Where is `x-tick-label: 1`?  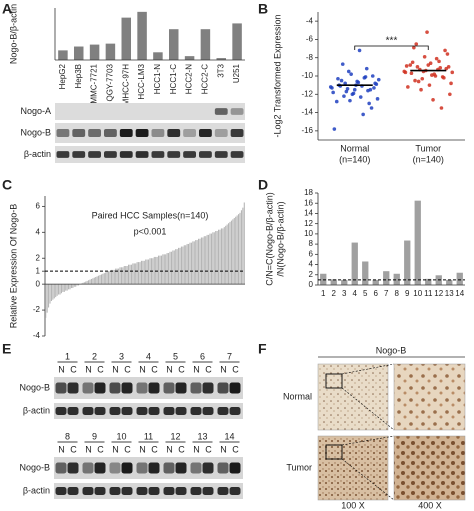
x-tick-label: 1 is located at coordinates (323, 293).